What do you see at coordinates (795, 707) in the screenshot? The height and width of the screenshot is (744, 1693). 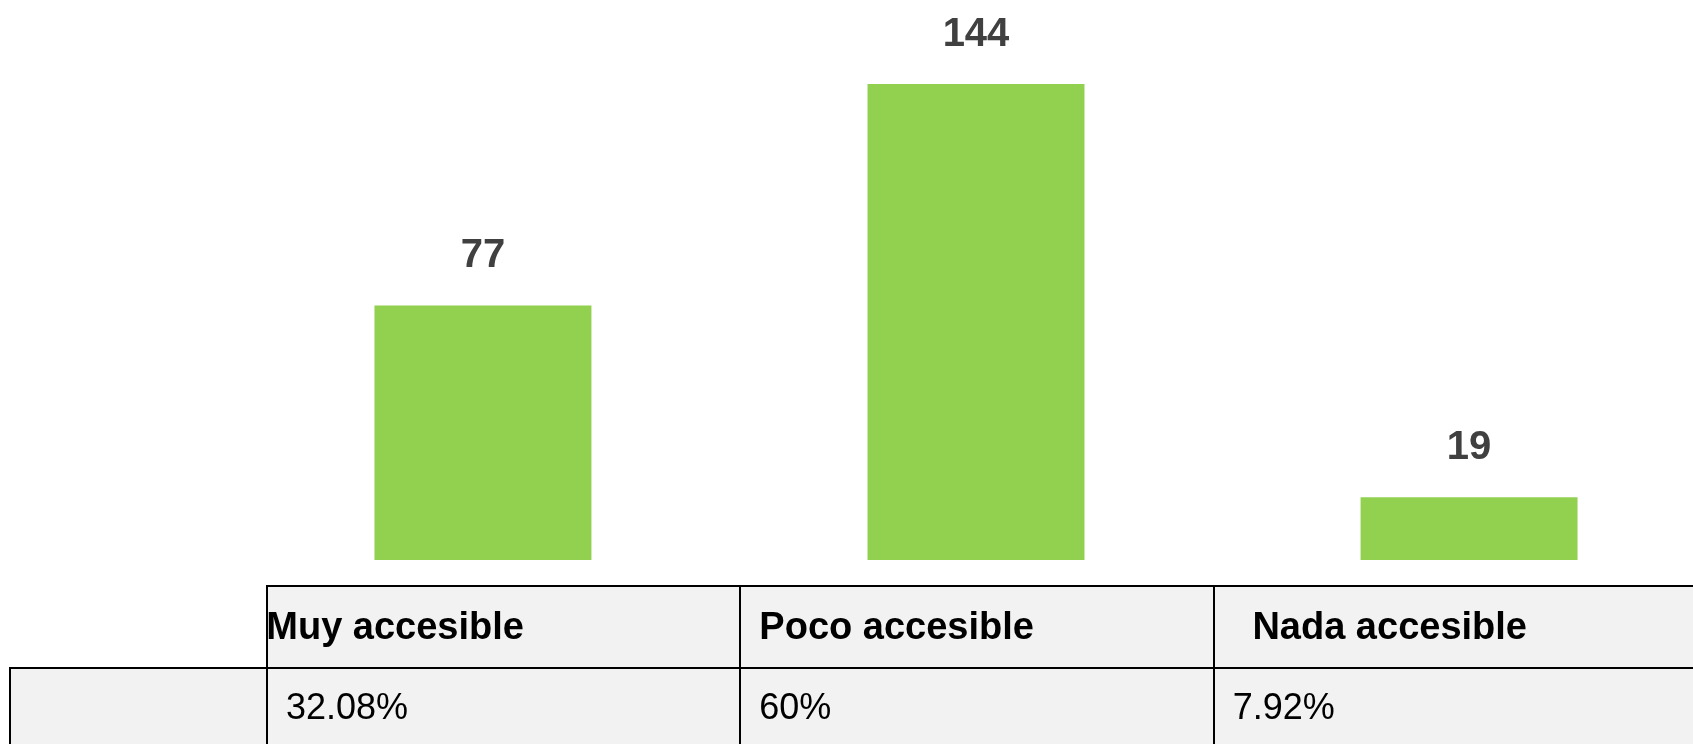 I see `text: 60%` at bounding box center [795, 707].